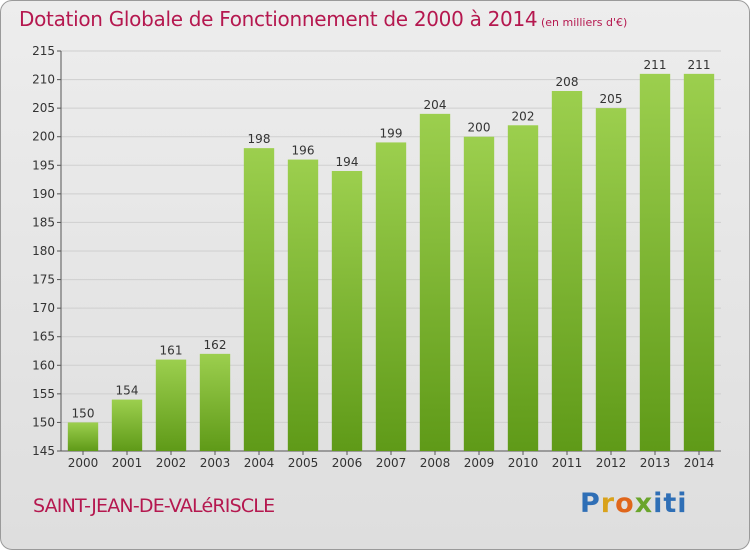  What do you see at coordinates (699, 262) in the screenshot?
I see `bar-2014` at bounding box center [699, 262].